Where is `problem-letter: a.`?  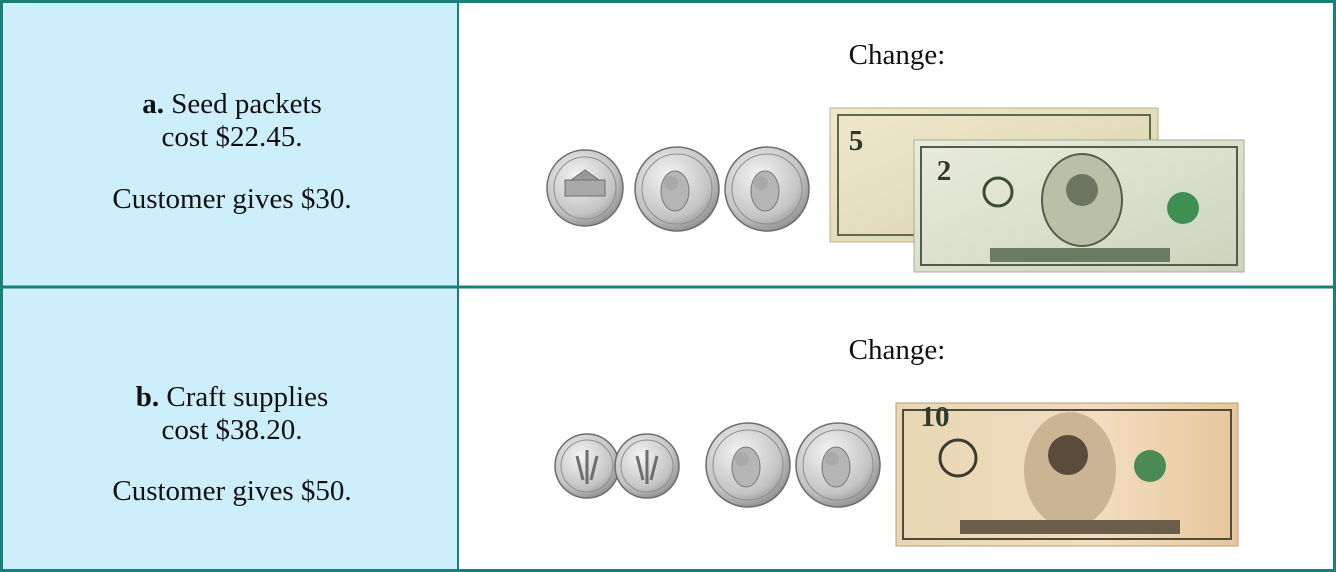 problem-letter: a. is located at coordinates (153, 104).